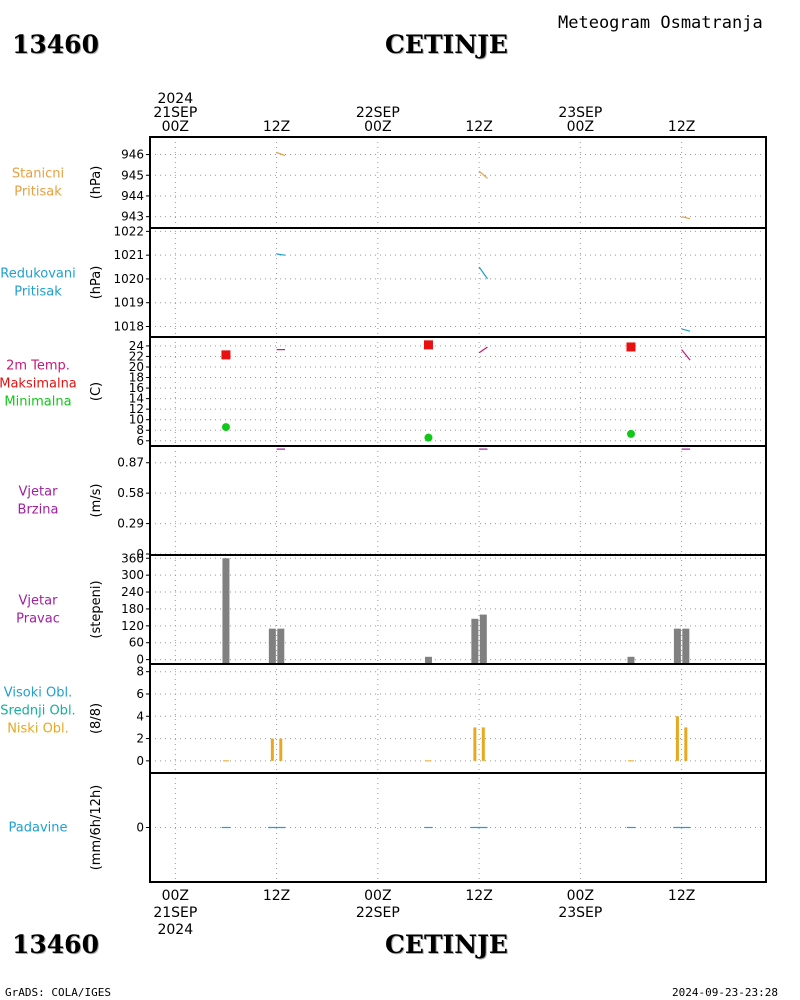  I want to click on station_pressure-side-label: Stanicni, so click(38, 174).